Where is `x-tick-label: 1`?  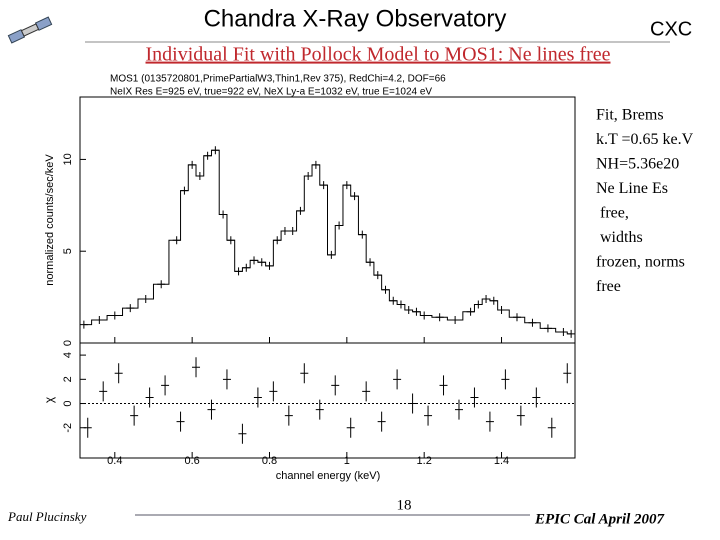
x-tick-label: 1 is located at coordinates (347, 461).